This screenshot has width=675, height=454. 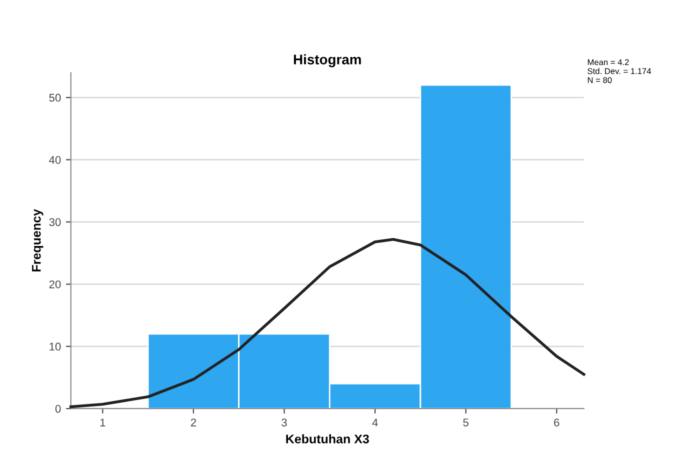 I want to click on text: Mean = 4.2 Std. Dev. = 1.174 N = 80, so click(x=620, y=71).